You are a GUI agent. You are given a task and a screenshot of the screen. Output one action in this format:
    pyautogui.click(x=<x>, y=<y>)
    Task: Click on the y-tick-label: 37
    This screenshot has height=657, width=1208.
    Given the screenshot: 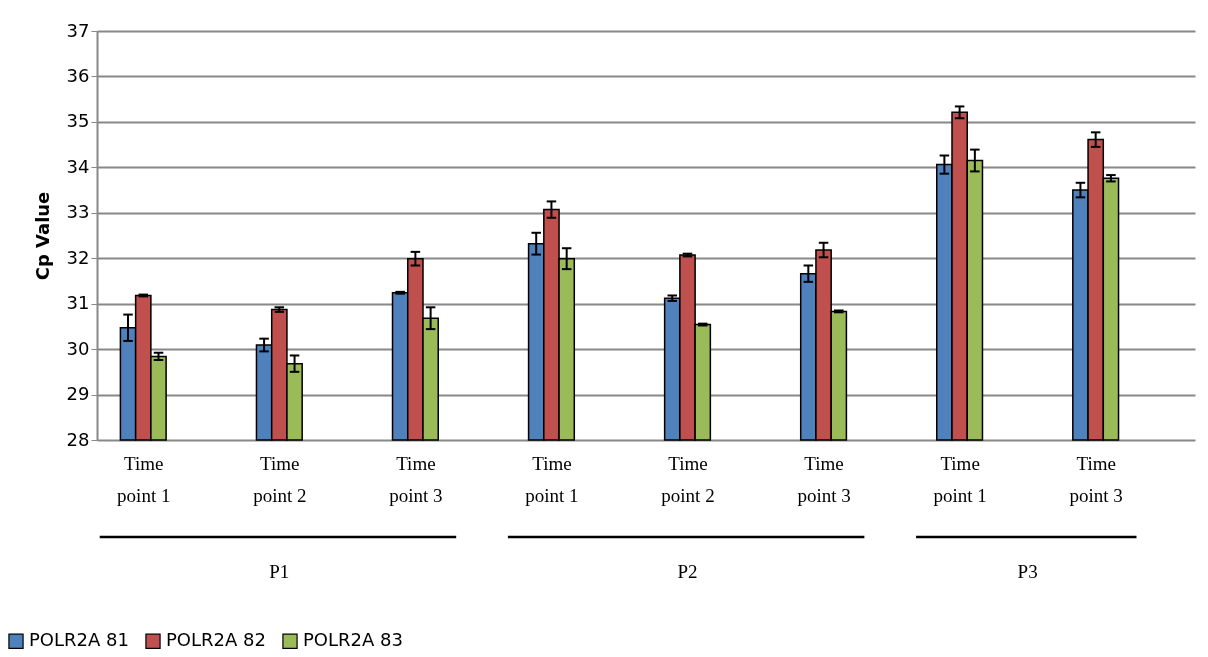 What is the action you would take?
    pyautogui.click(x=78, y=30)
    